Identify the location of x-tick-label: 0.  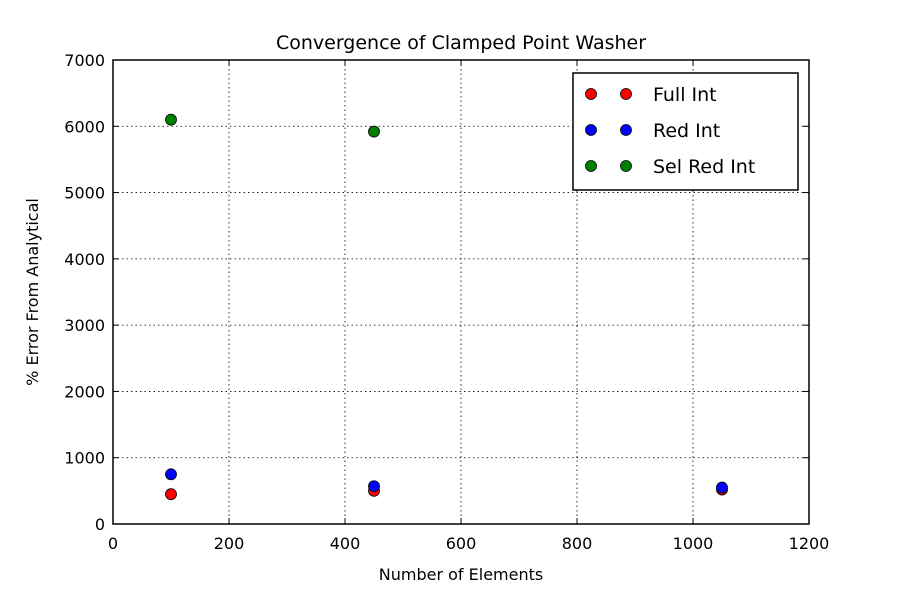
(113, 543).